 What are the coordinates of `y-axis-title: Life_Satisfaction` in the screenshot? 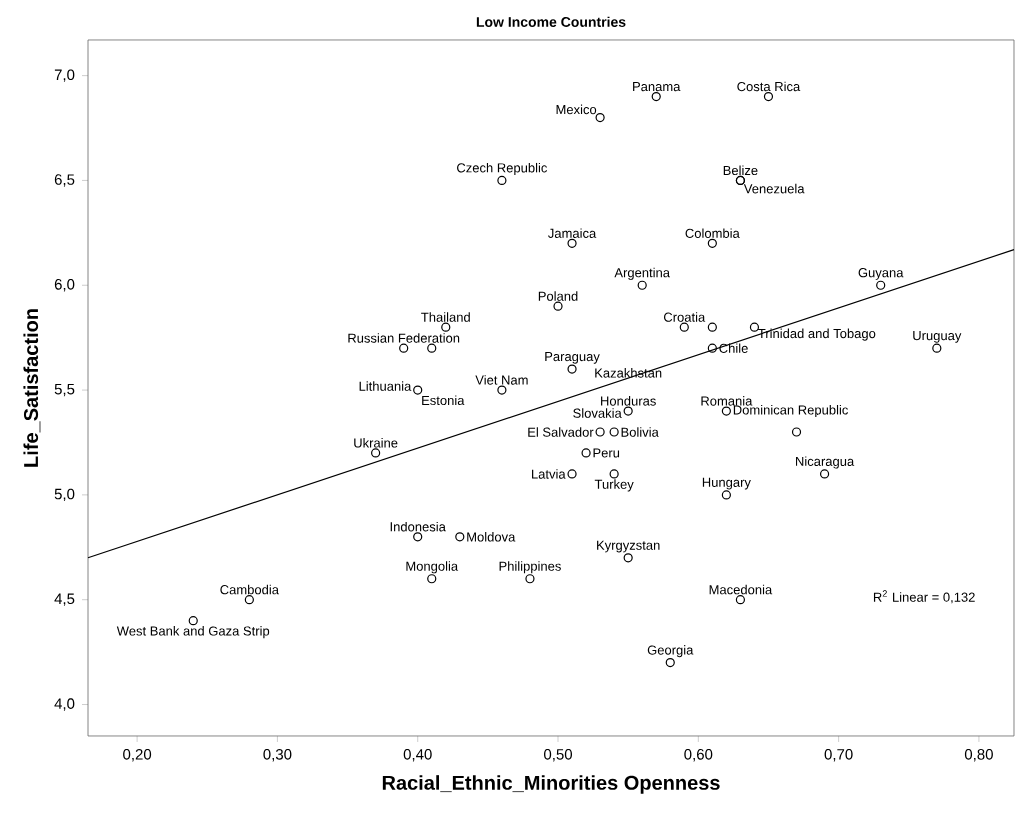 It's located at (32, 388).